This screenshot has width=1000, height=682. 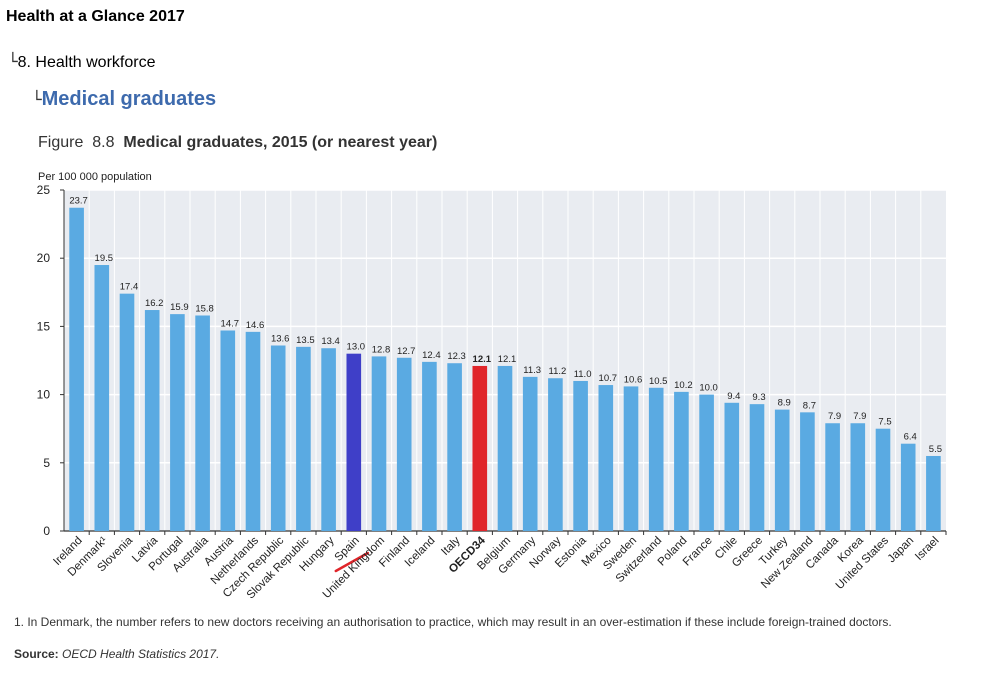 What do you see at coordinates (859, 416) in the screenshot?
I see `value-label-31: 7.9` at bounding box center [859, 416].